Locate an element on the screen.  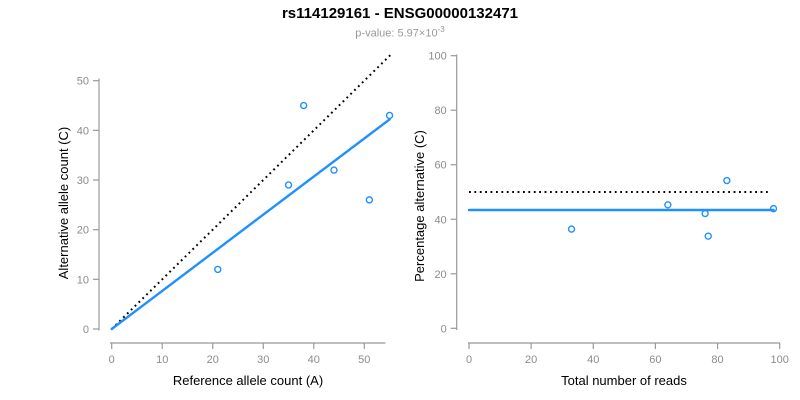
x-tick-label: 30 is located at coordinates (263, 360).